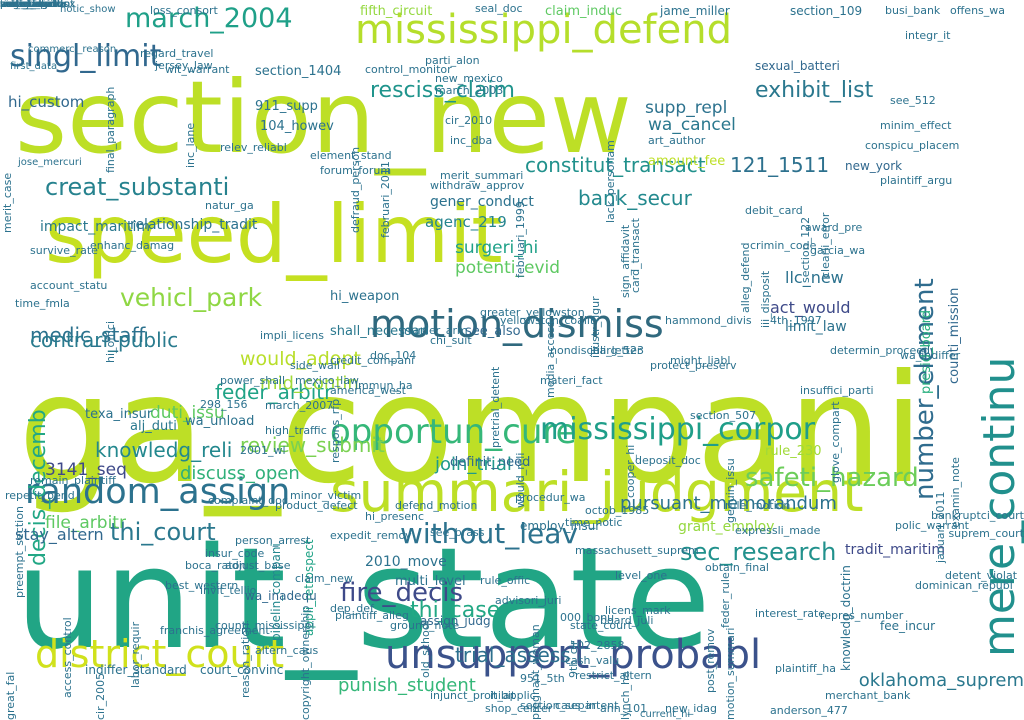  I want to click on cloud-word: dep_def, so click(352, 608).